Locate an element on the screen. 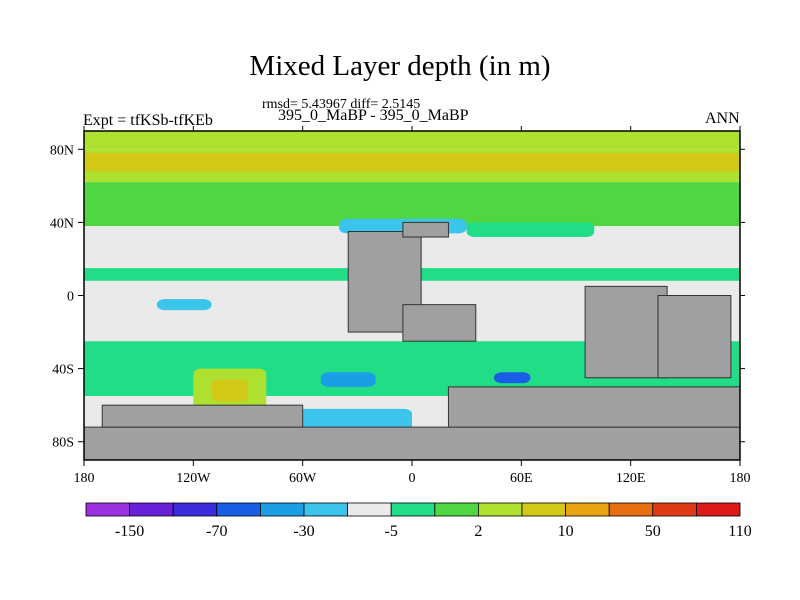 Image resolution: width=800 pixels, height=600 pixels. y-tick-label-0: 80S is located at coordinates (63, 443).